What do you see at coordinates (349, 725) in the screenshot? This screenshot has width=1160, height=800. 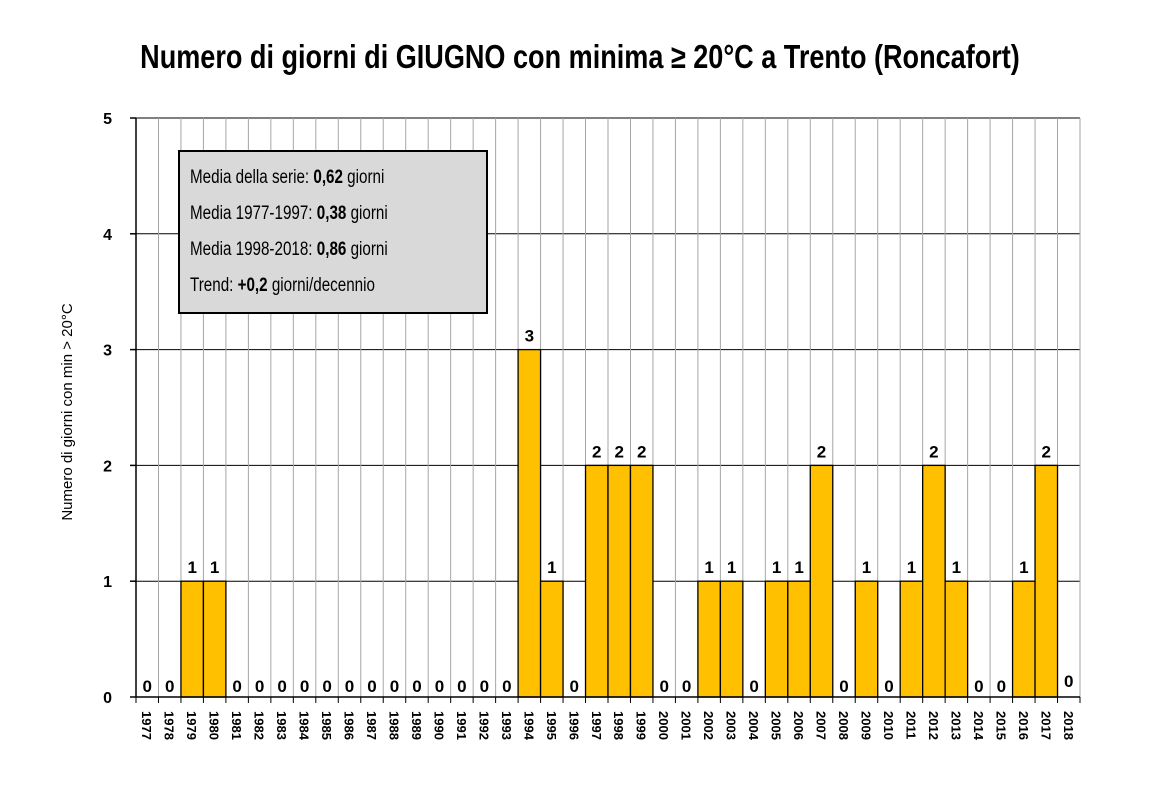 I see `x-tick-label: 1986` at bounding box center [349, 725].